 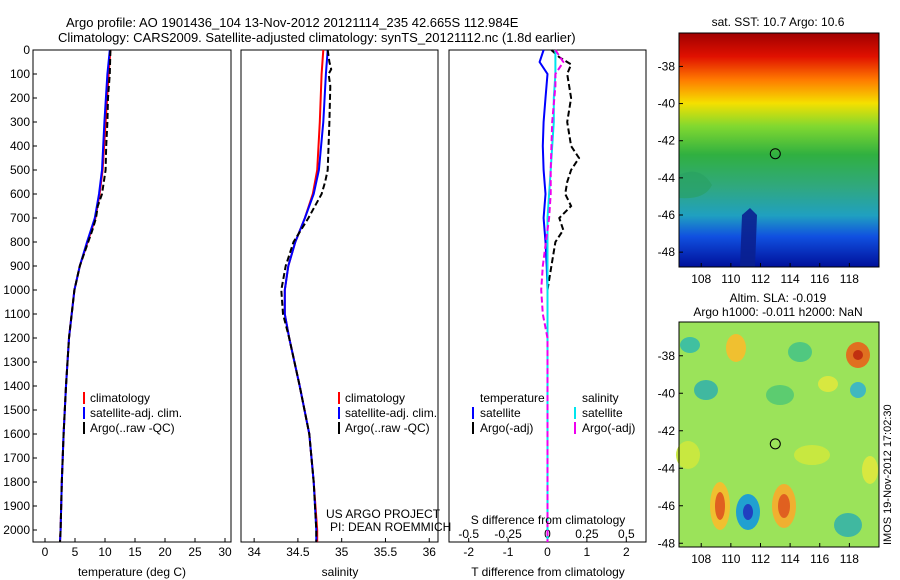 What do you see at coordinates (254, 552) in the screenshot?
I see `x-tick-label: 34` at bounding box center [254, 552].